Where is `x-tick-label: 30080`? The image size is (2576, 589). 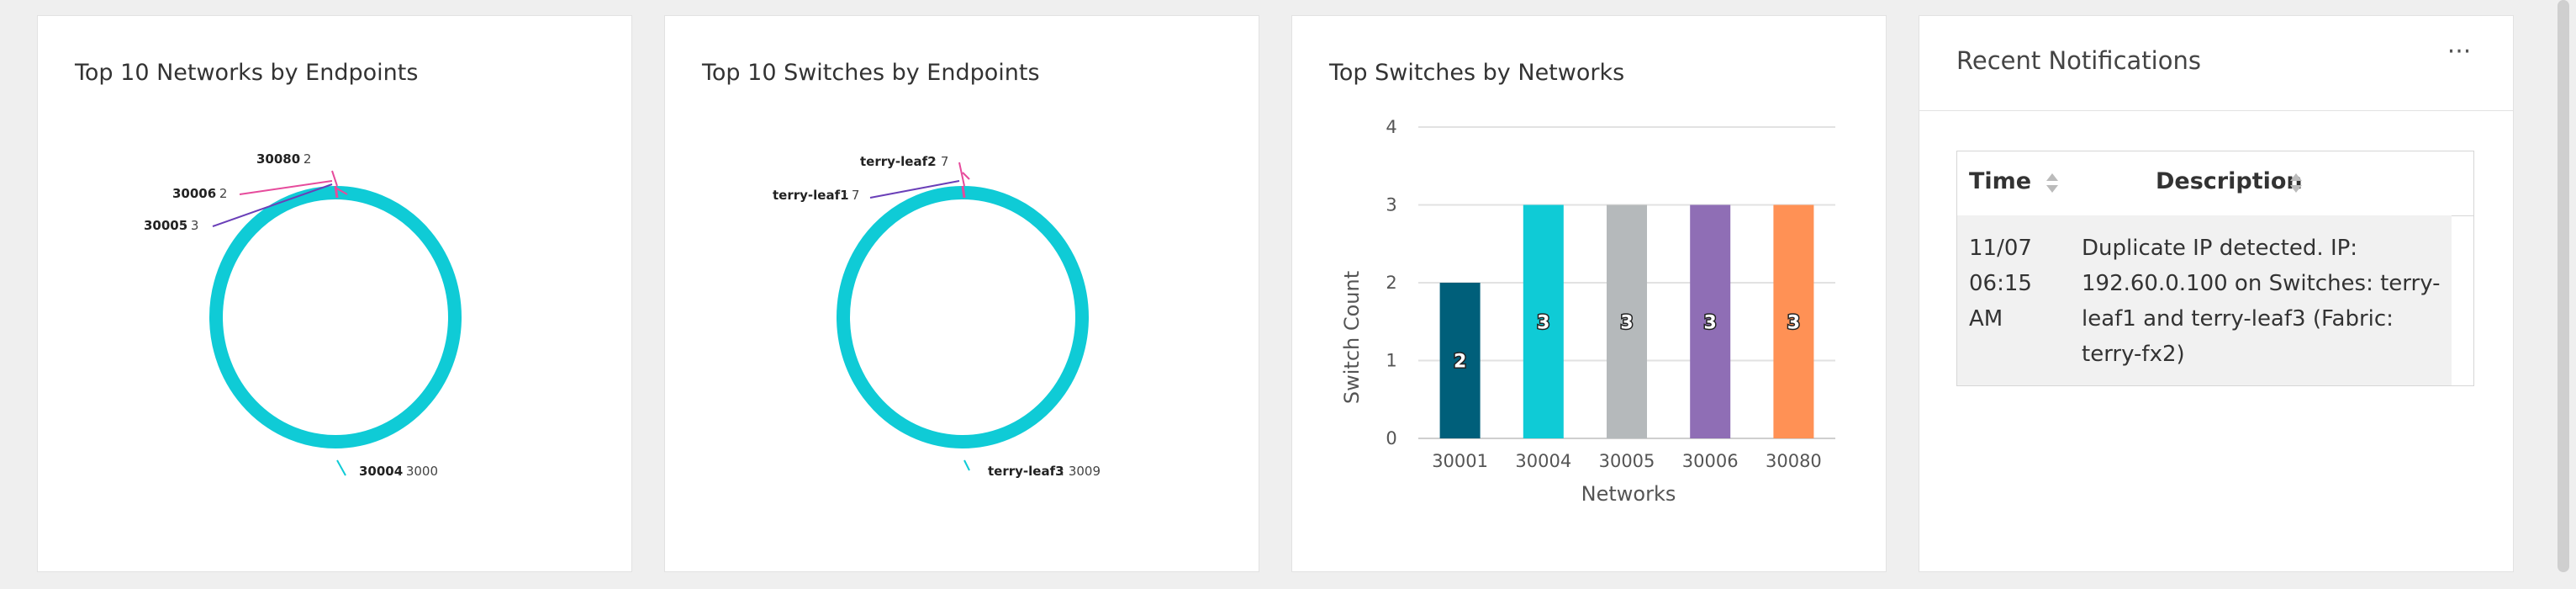
x-tick-label: 30080 is located at coordinates (1794, 461).